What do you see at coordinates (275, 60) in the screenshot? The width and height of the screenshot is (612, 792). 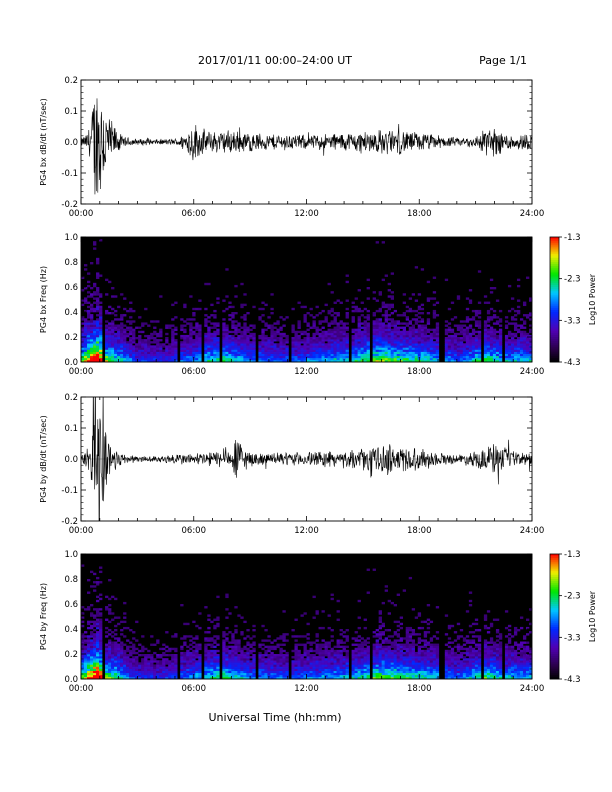 I see `date-range-title: 2017/01/11 00:00–24:00 UT` at bounding box center [275, 60].